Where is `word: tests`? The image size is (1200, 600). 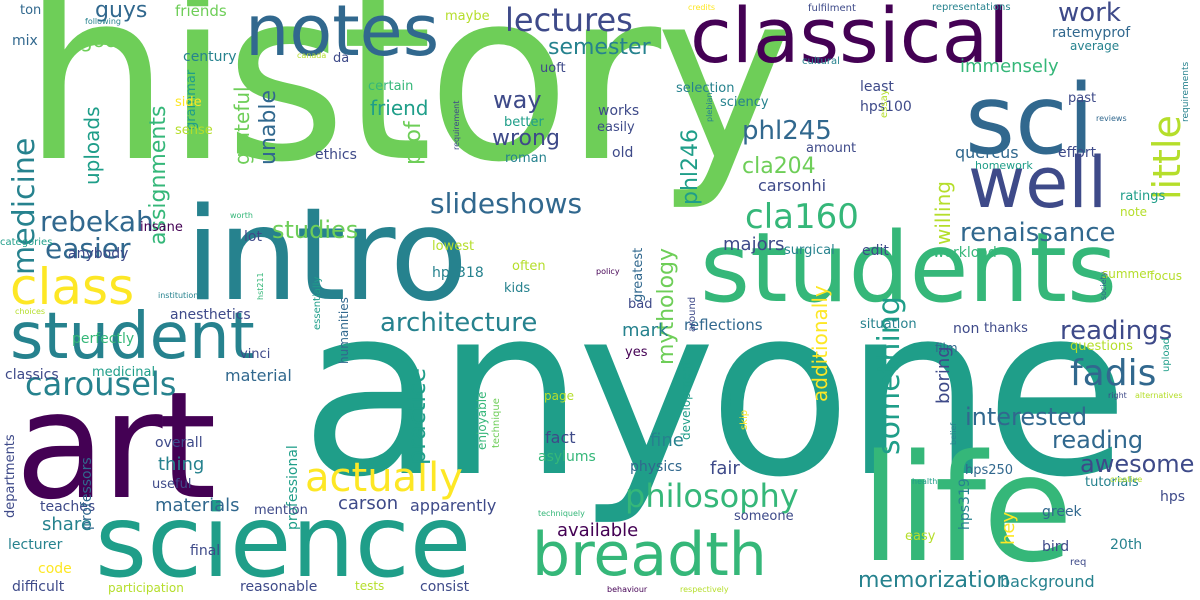 word: tests is located at coordinates (370, 586).